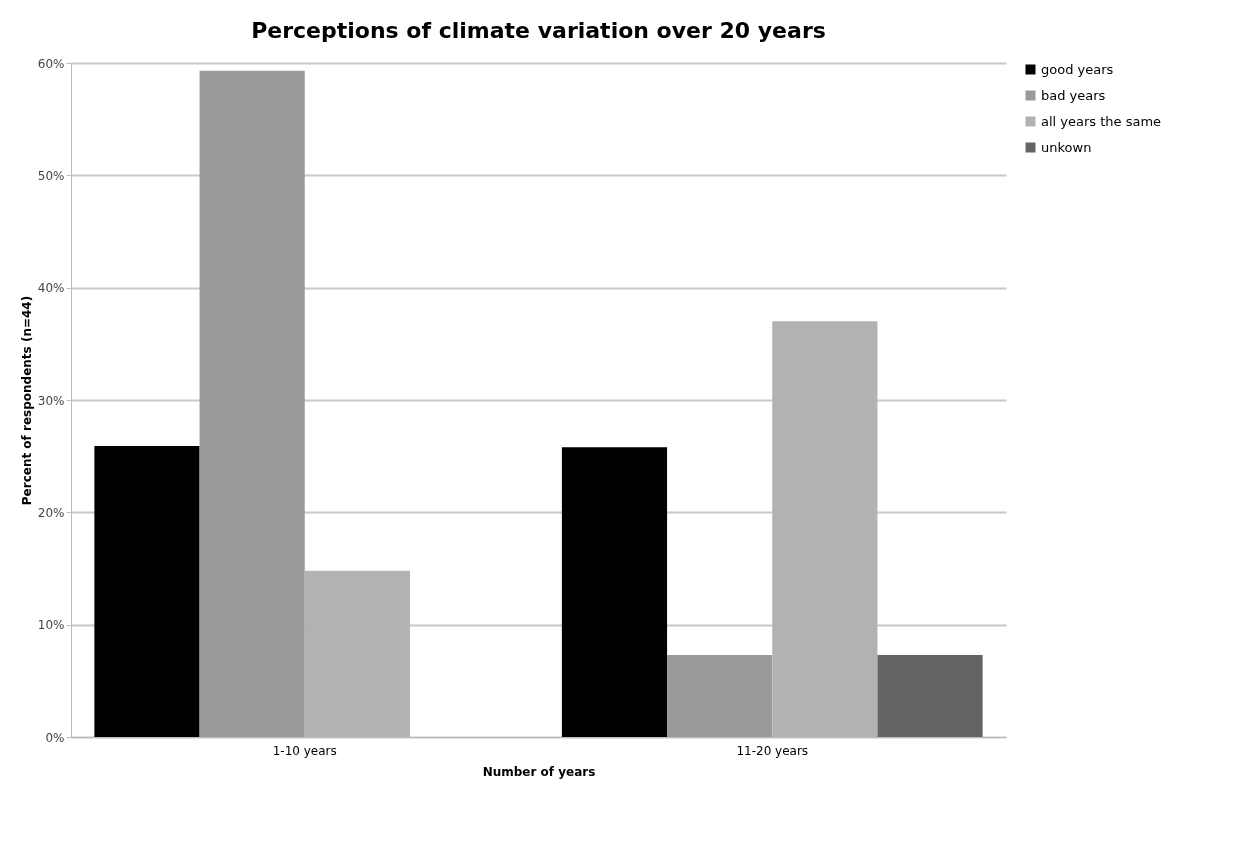  I want to click on chart-title: Perceptions of climate variation over 20 years, so click(538, 30).